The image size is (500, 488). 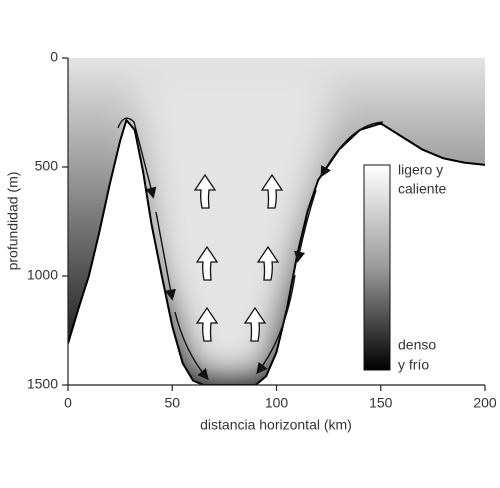 What do you see at coordinates (42, 384) in the screenshot?
I see `y-tick-label: 1500` at bounding box center [42, 384].